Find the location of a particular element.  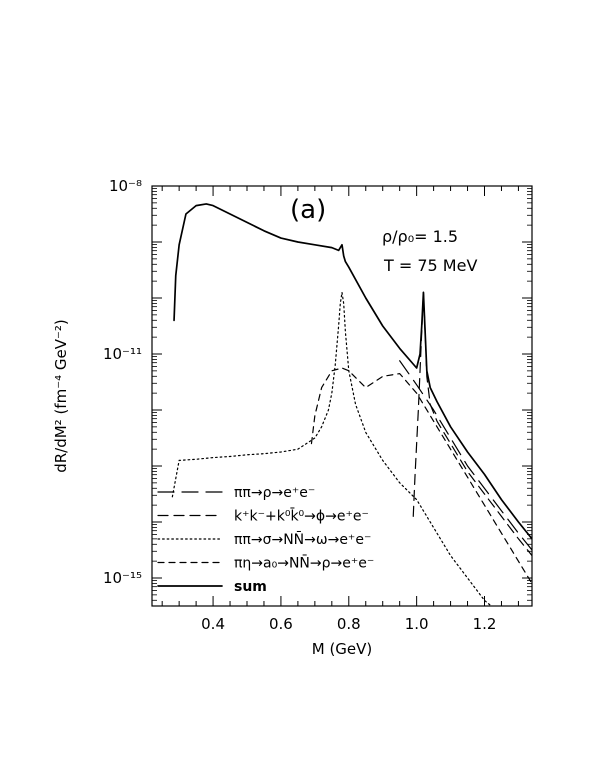

y-axis-label: dR/dM² (fm⁻⁴ GeV⁻²) is located at coordinates (61, 396).